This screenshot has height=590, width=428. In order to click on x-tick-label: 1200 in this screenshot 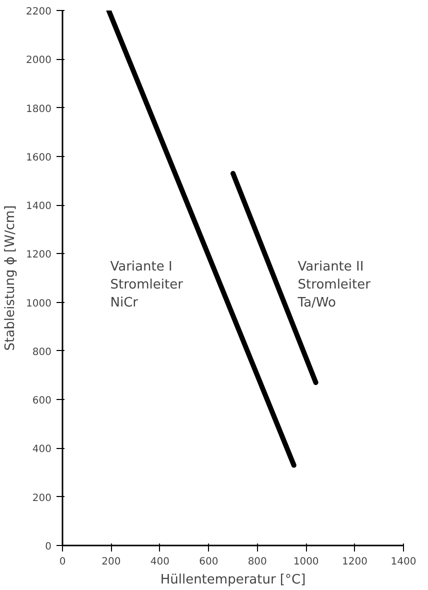, I will do `click(355, 562)`.